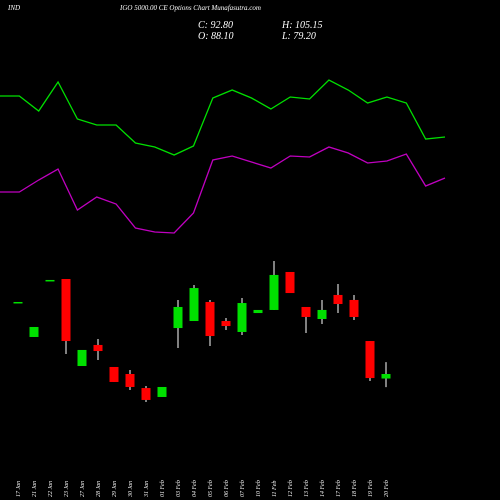 The width and height of the screenshot is (500, 500). Describe the element at coordinates (339, 488) in the screenshot. I see `x-tick-label: 17 Feb` at that location.